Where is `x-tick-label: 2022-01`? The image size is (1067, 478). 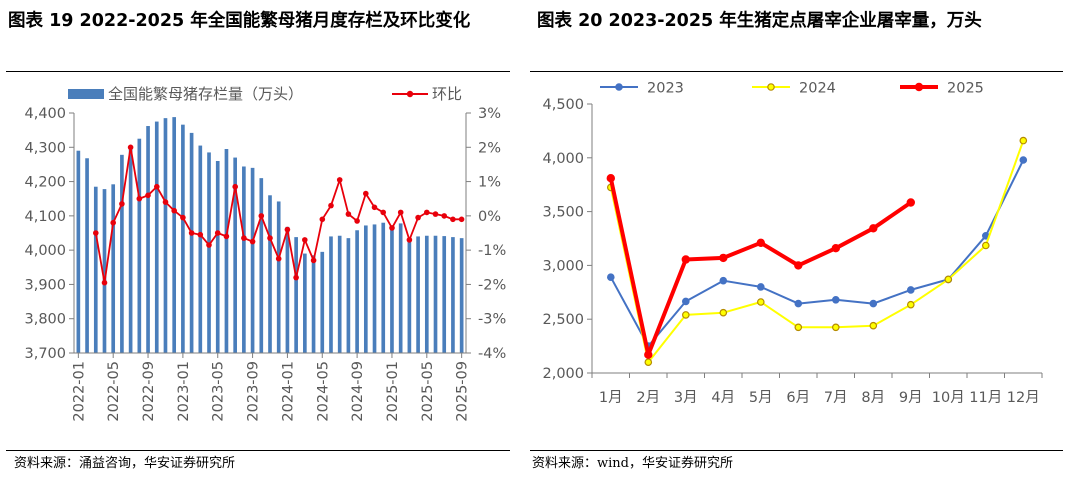
x-tick-label: 2022-01 is located at coordinates (79, 391).